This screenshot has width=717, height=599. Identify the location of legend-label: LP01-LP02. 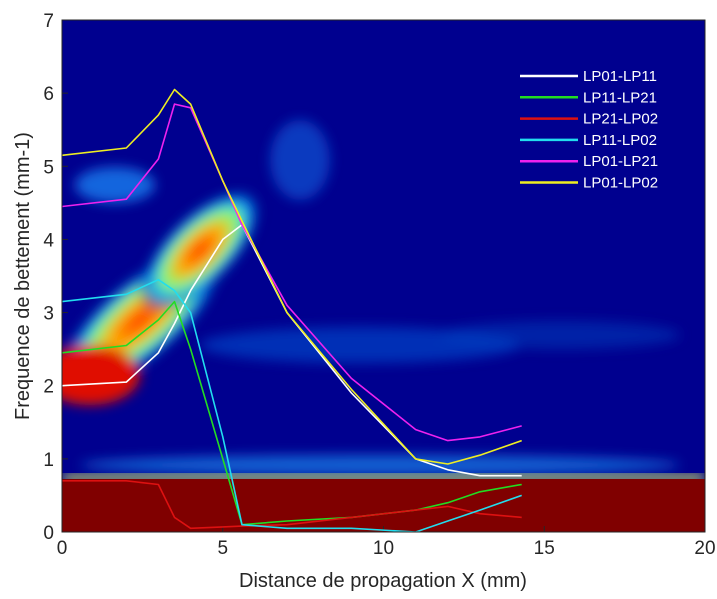
(620, 183).